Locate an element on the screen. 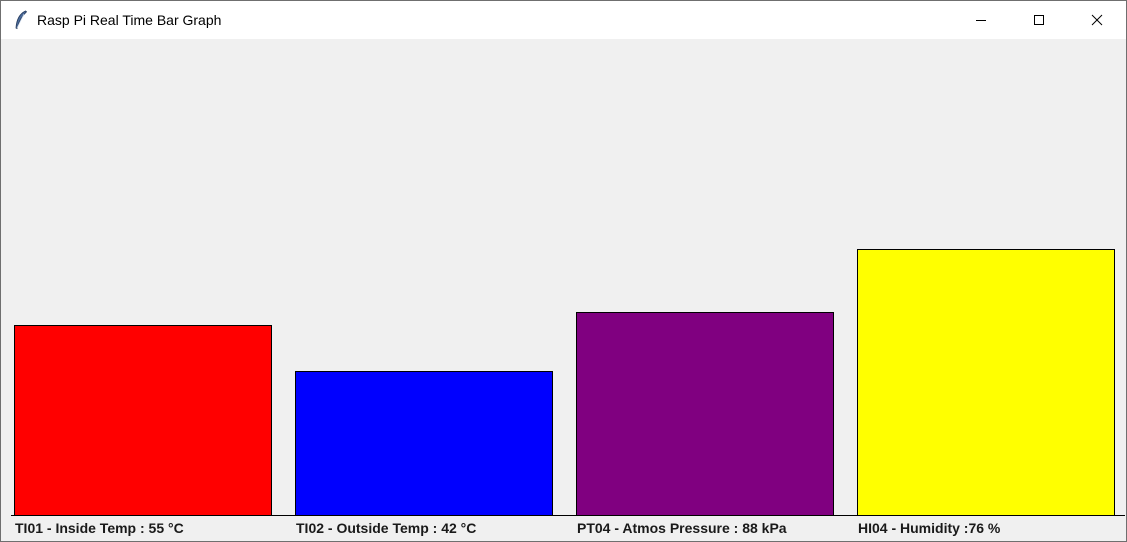 This screenshot has width=1127, height=542. bar-label-1: TI01 - Inside Temp : 55 °C is located at coordinates (99, 528).